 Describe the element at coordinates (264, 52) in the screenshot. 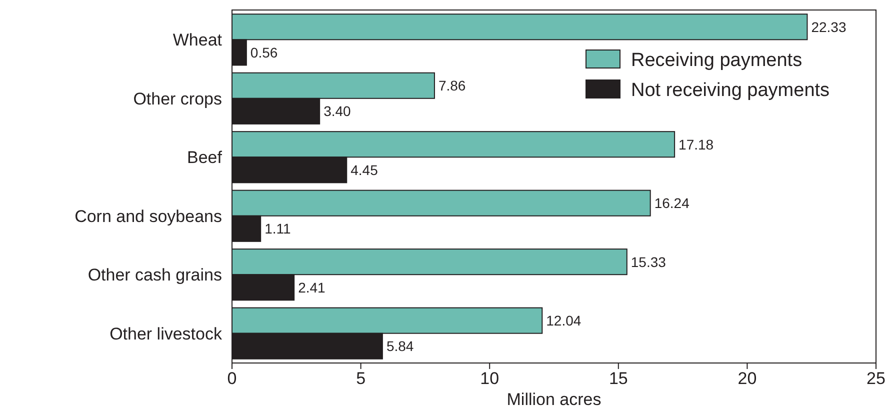

I see `text: 0.56` at that location.